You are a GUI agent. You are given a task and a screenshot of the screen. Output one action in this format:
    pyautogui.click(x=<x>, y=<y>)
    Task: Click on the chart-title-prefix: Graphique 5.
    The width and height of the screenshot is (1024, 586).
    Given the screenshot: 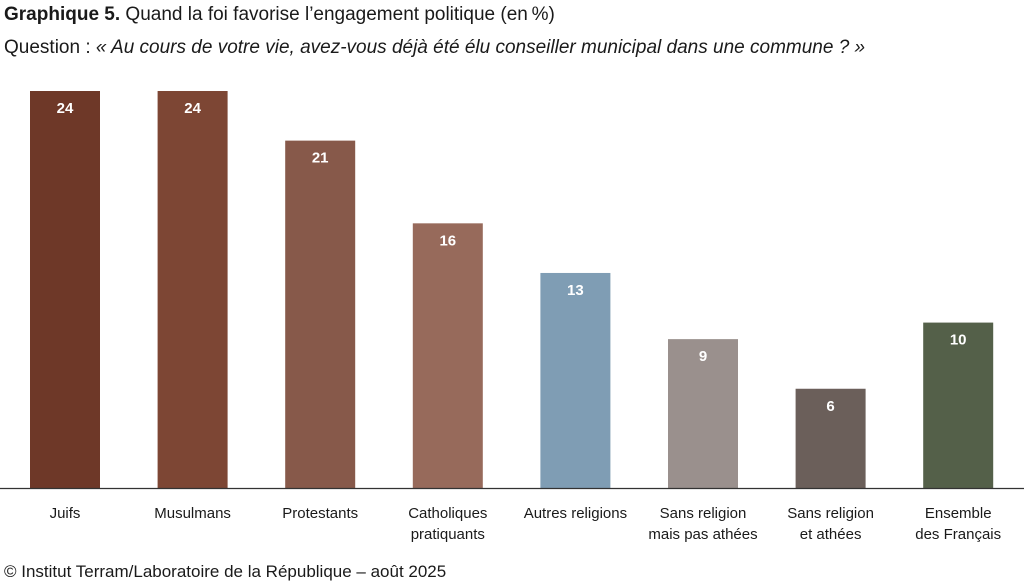 What is the action you would take?
    pyautogui.click(x=62, y=14)
    